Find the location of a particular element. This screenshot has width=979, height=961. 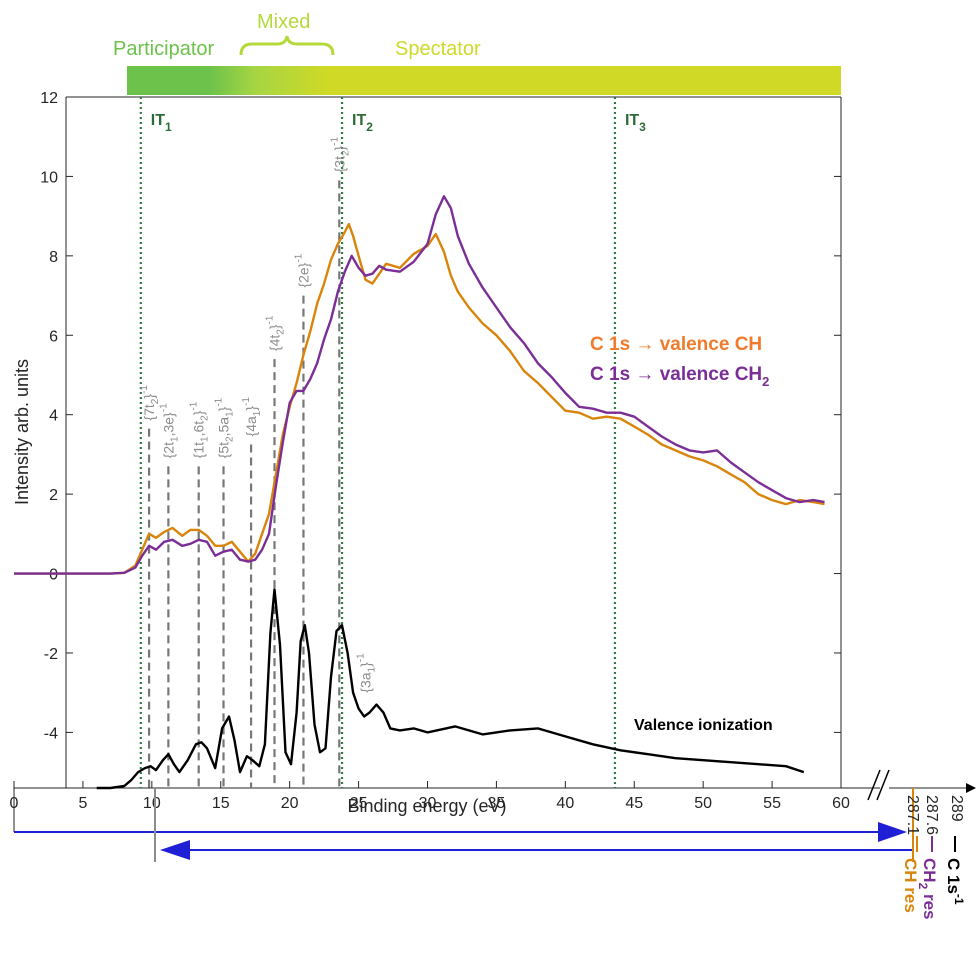

assignment-text: {4t2}-1 is located at coordinates (276, 333).